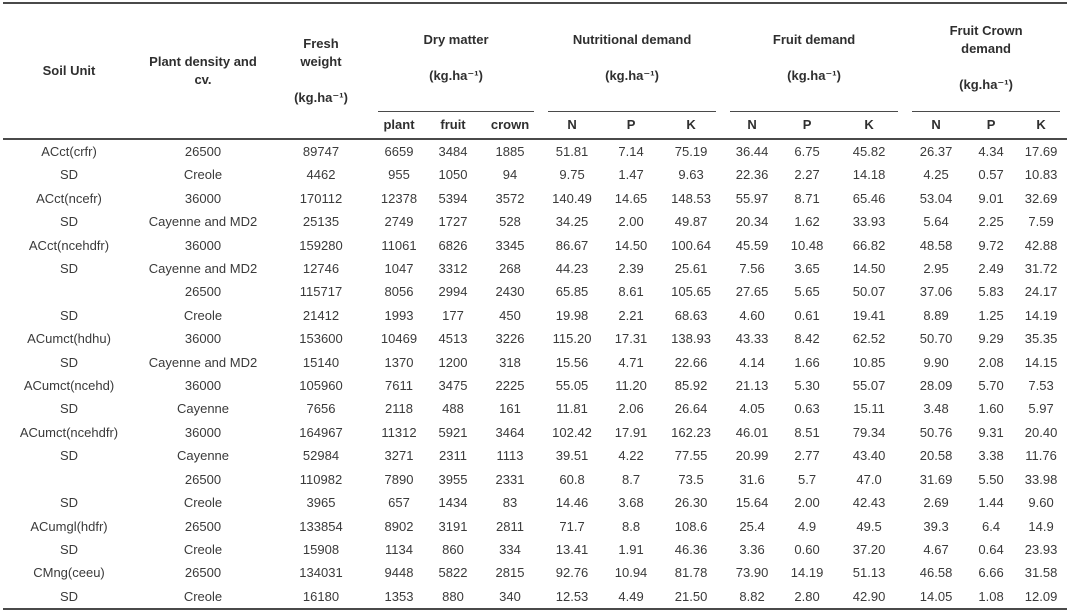 The height and width of the screenshot is (610, 1070). I want to click on table-cell: 1.66, so click(807, 362).